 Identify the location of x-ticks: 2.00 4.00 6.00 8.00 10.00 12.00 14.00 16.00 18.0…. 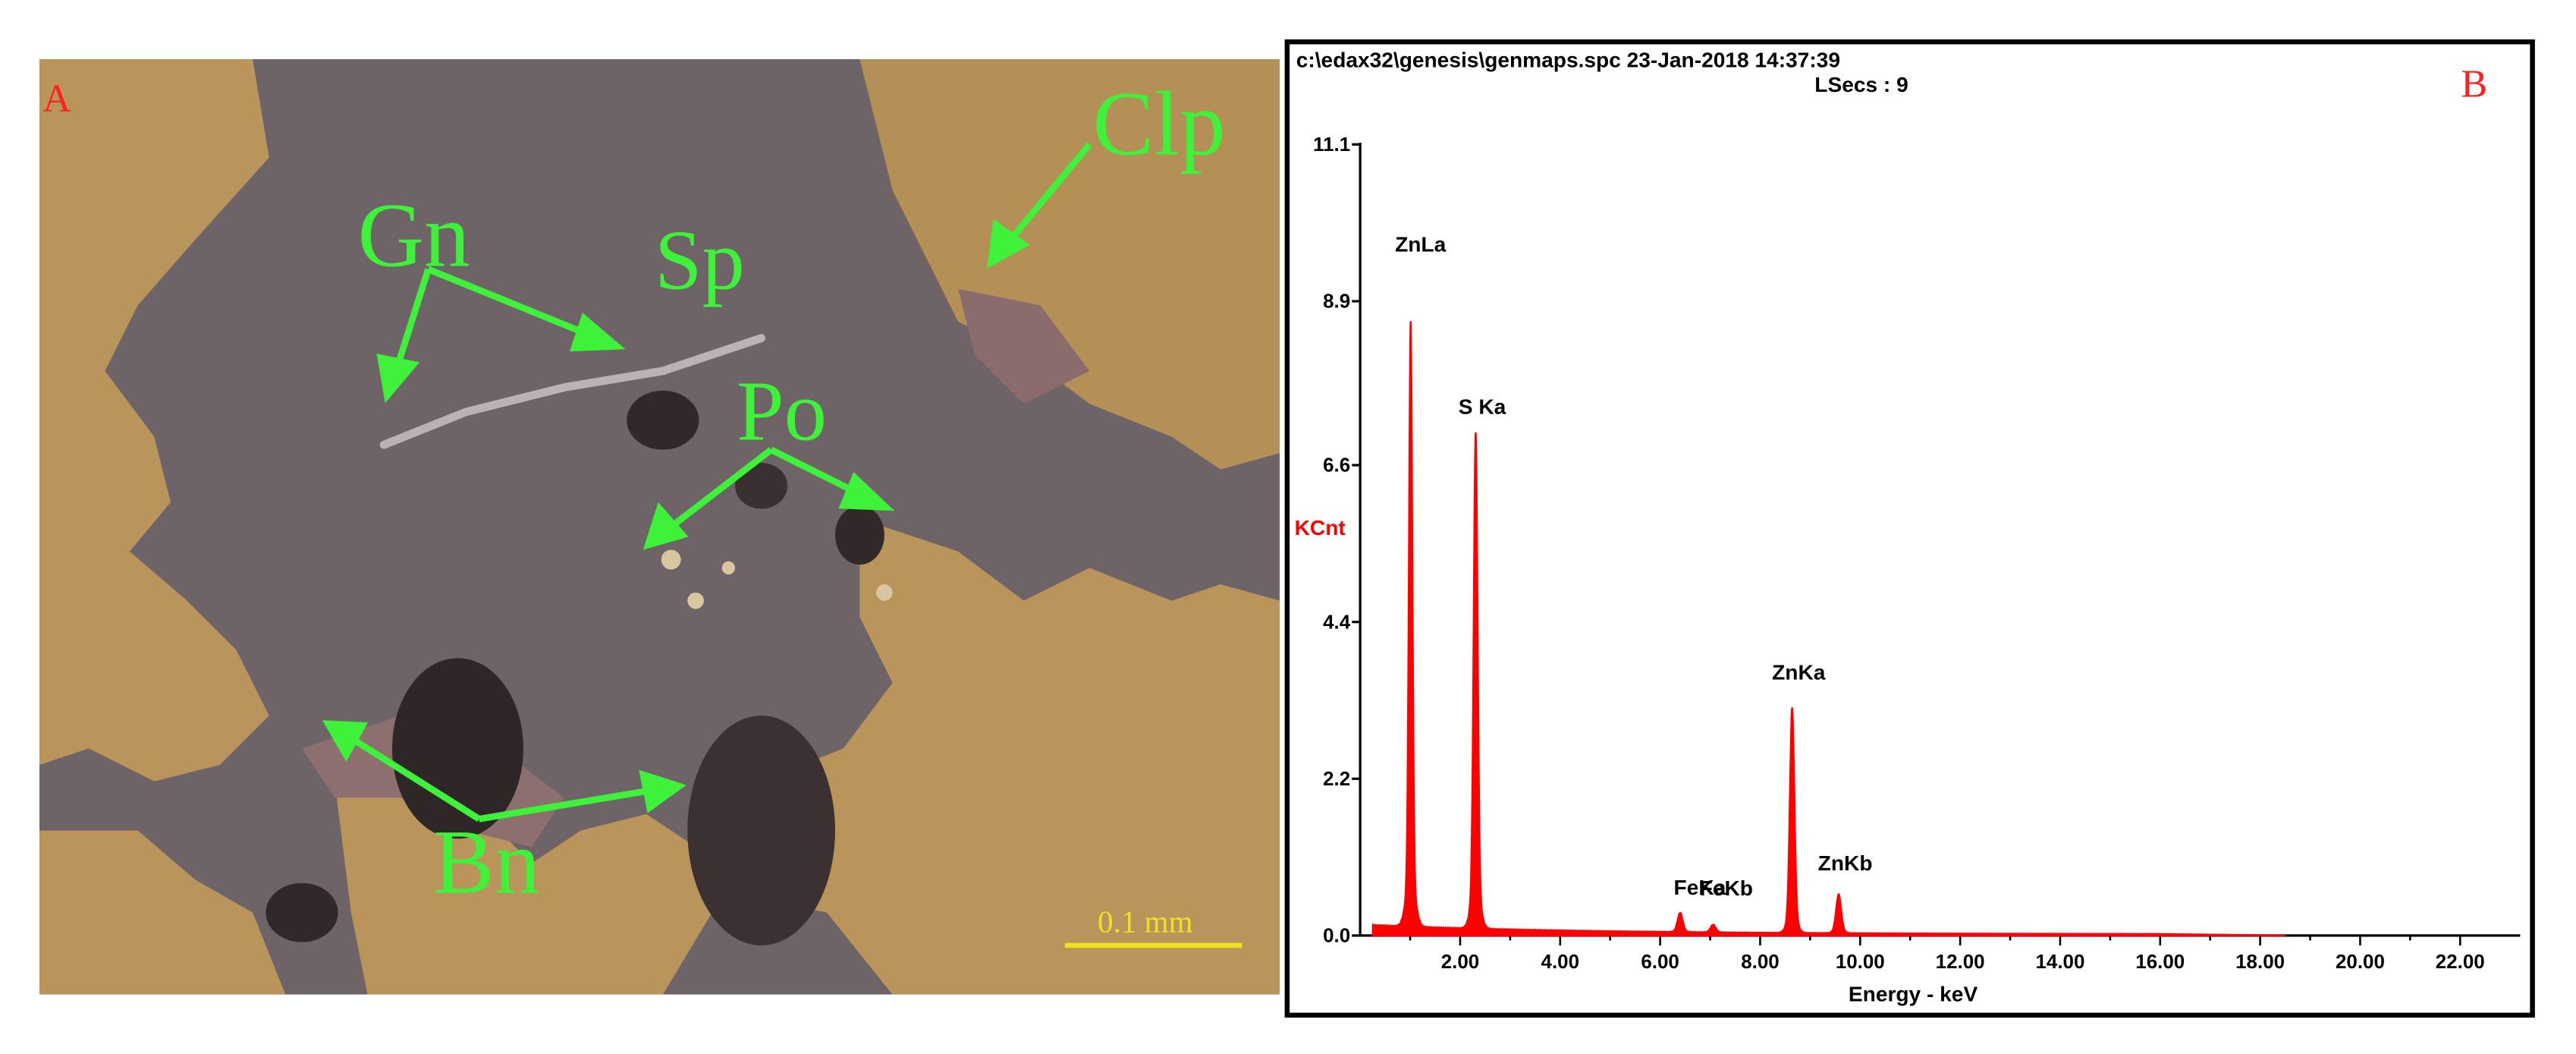
(1947, 954).